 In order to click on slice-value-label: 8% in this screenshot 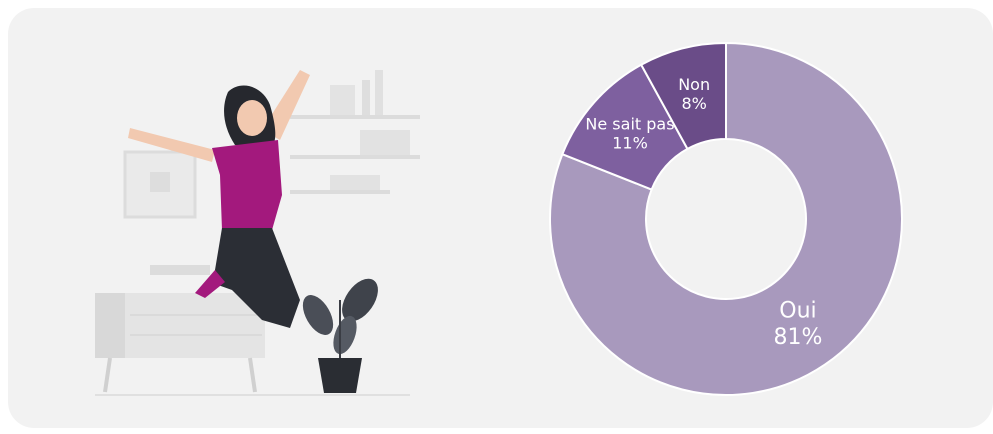, I will do `click(693, 103)`.